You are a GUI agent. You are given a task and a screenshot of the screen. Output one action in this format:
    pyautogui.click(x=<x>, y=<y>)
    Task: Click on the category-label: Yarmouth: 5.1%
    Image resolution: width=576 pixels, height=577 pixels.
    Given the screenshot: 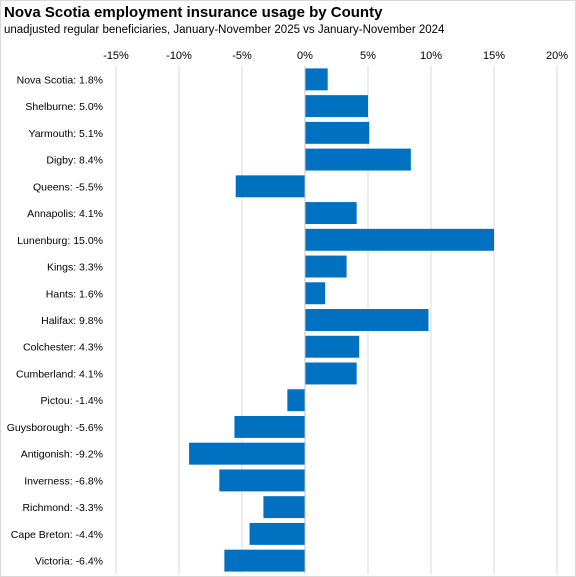 What is the action you would take?
    pyautogui.click(x=65, y=134)
    